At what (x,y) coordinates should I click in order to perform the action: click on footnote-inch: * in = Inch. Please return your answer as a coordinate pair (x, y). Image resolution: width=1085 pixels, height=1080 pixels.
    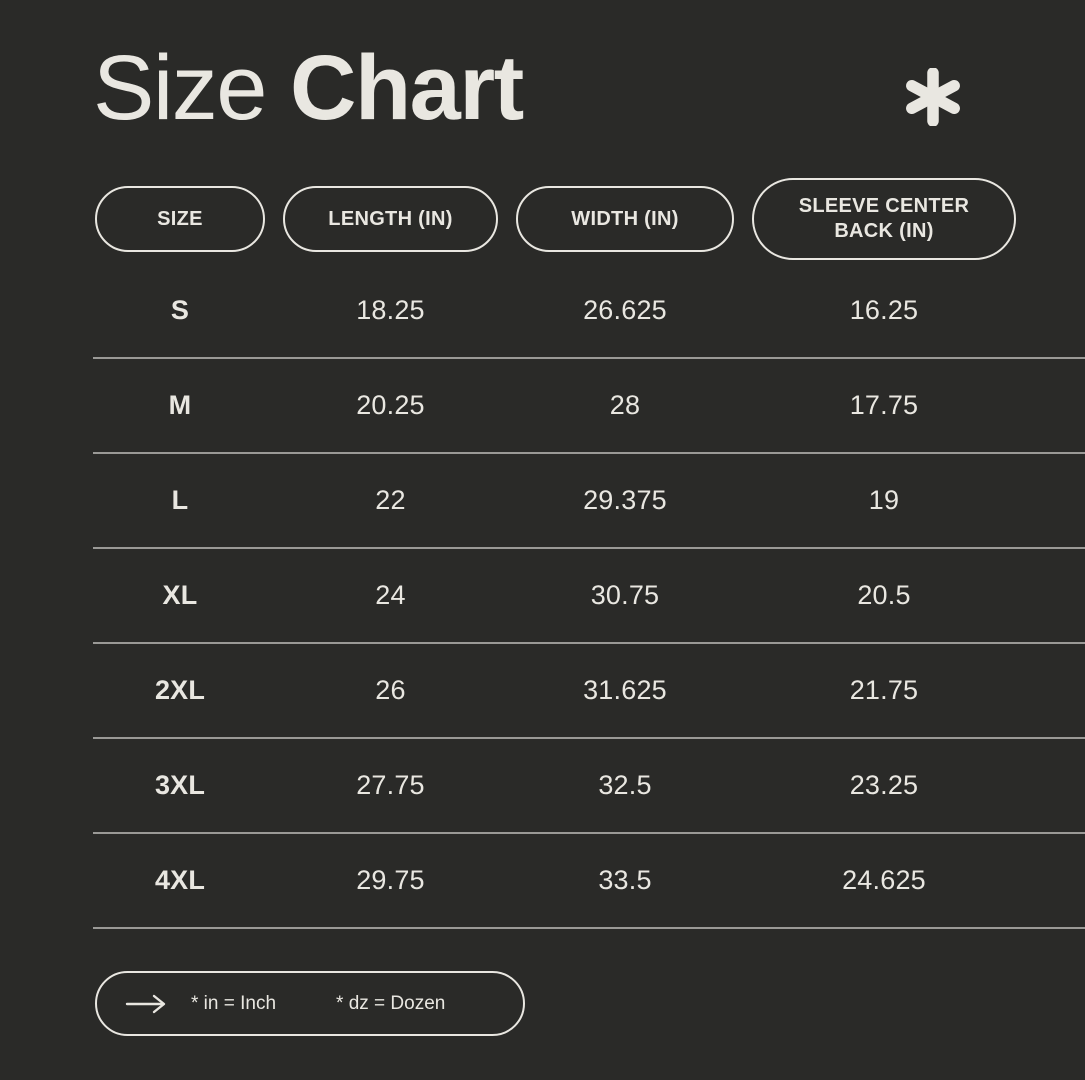
    Looking at the image, I should click on (234, 1003).